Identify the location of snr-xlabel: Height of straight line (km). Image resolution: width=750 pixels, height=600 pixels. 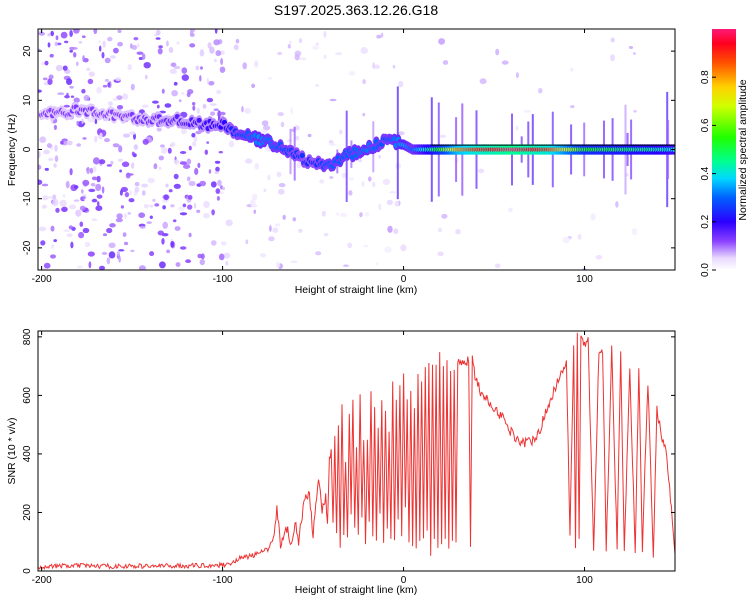
(356, 590).